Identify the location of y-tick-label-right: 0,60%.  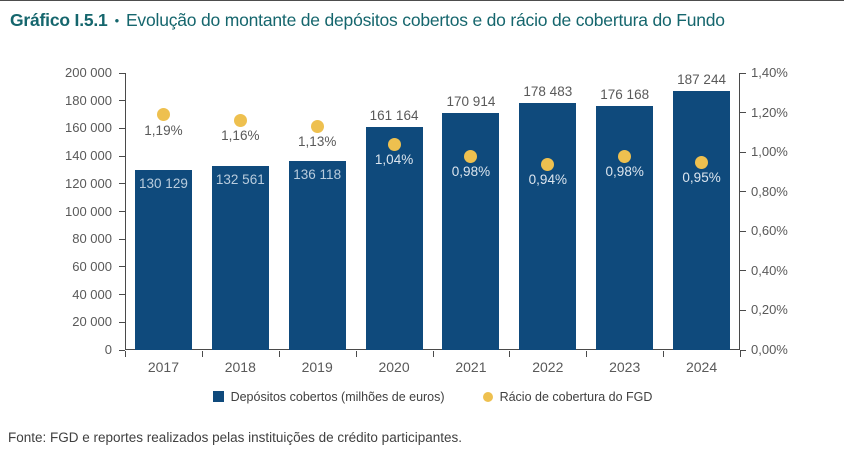
(769, 231).